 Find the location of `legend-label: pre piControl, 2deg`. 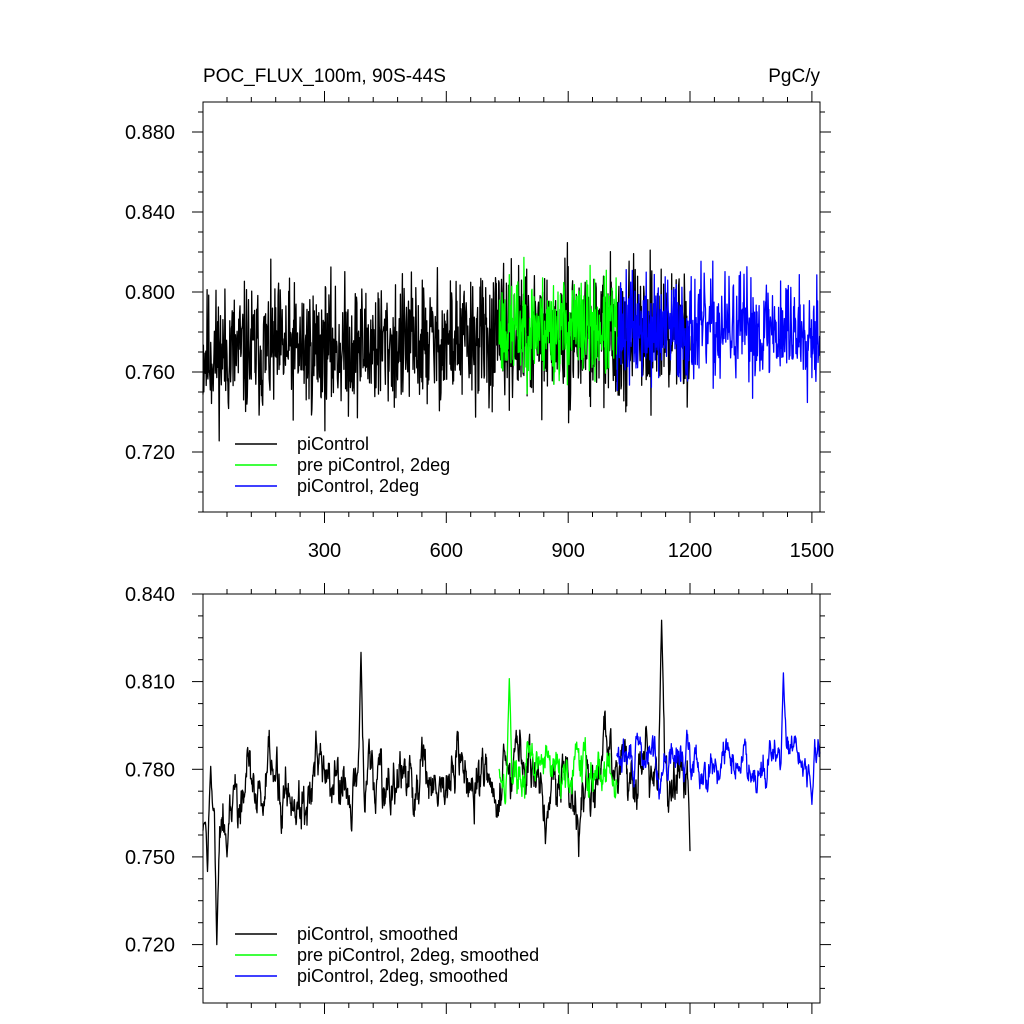

legend-label: pre piControl, 2deg is located at coordinates (373, 465).